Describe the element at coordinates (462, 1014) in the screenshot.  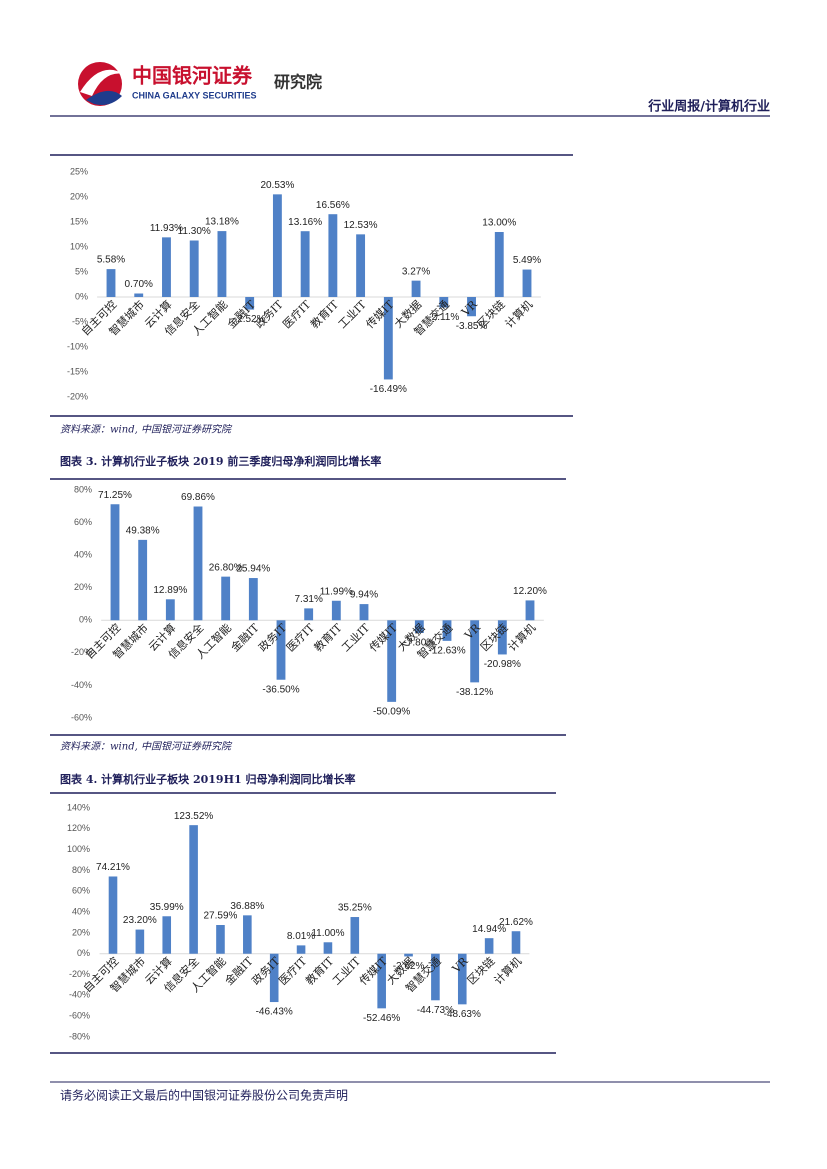
I see `value-label: -48.63%` at that location.